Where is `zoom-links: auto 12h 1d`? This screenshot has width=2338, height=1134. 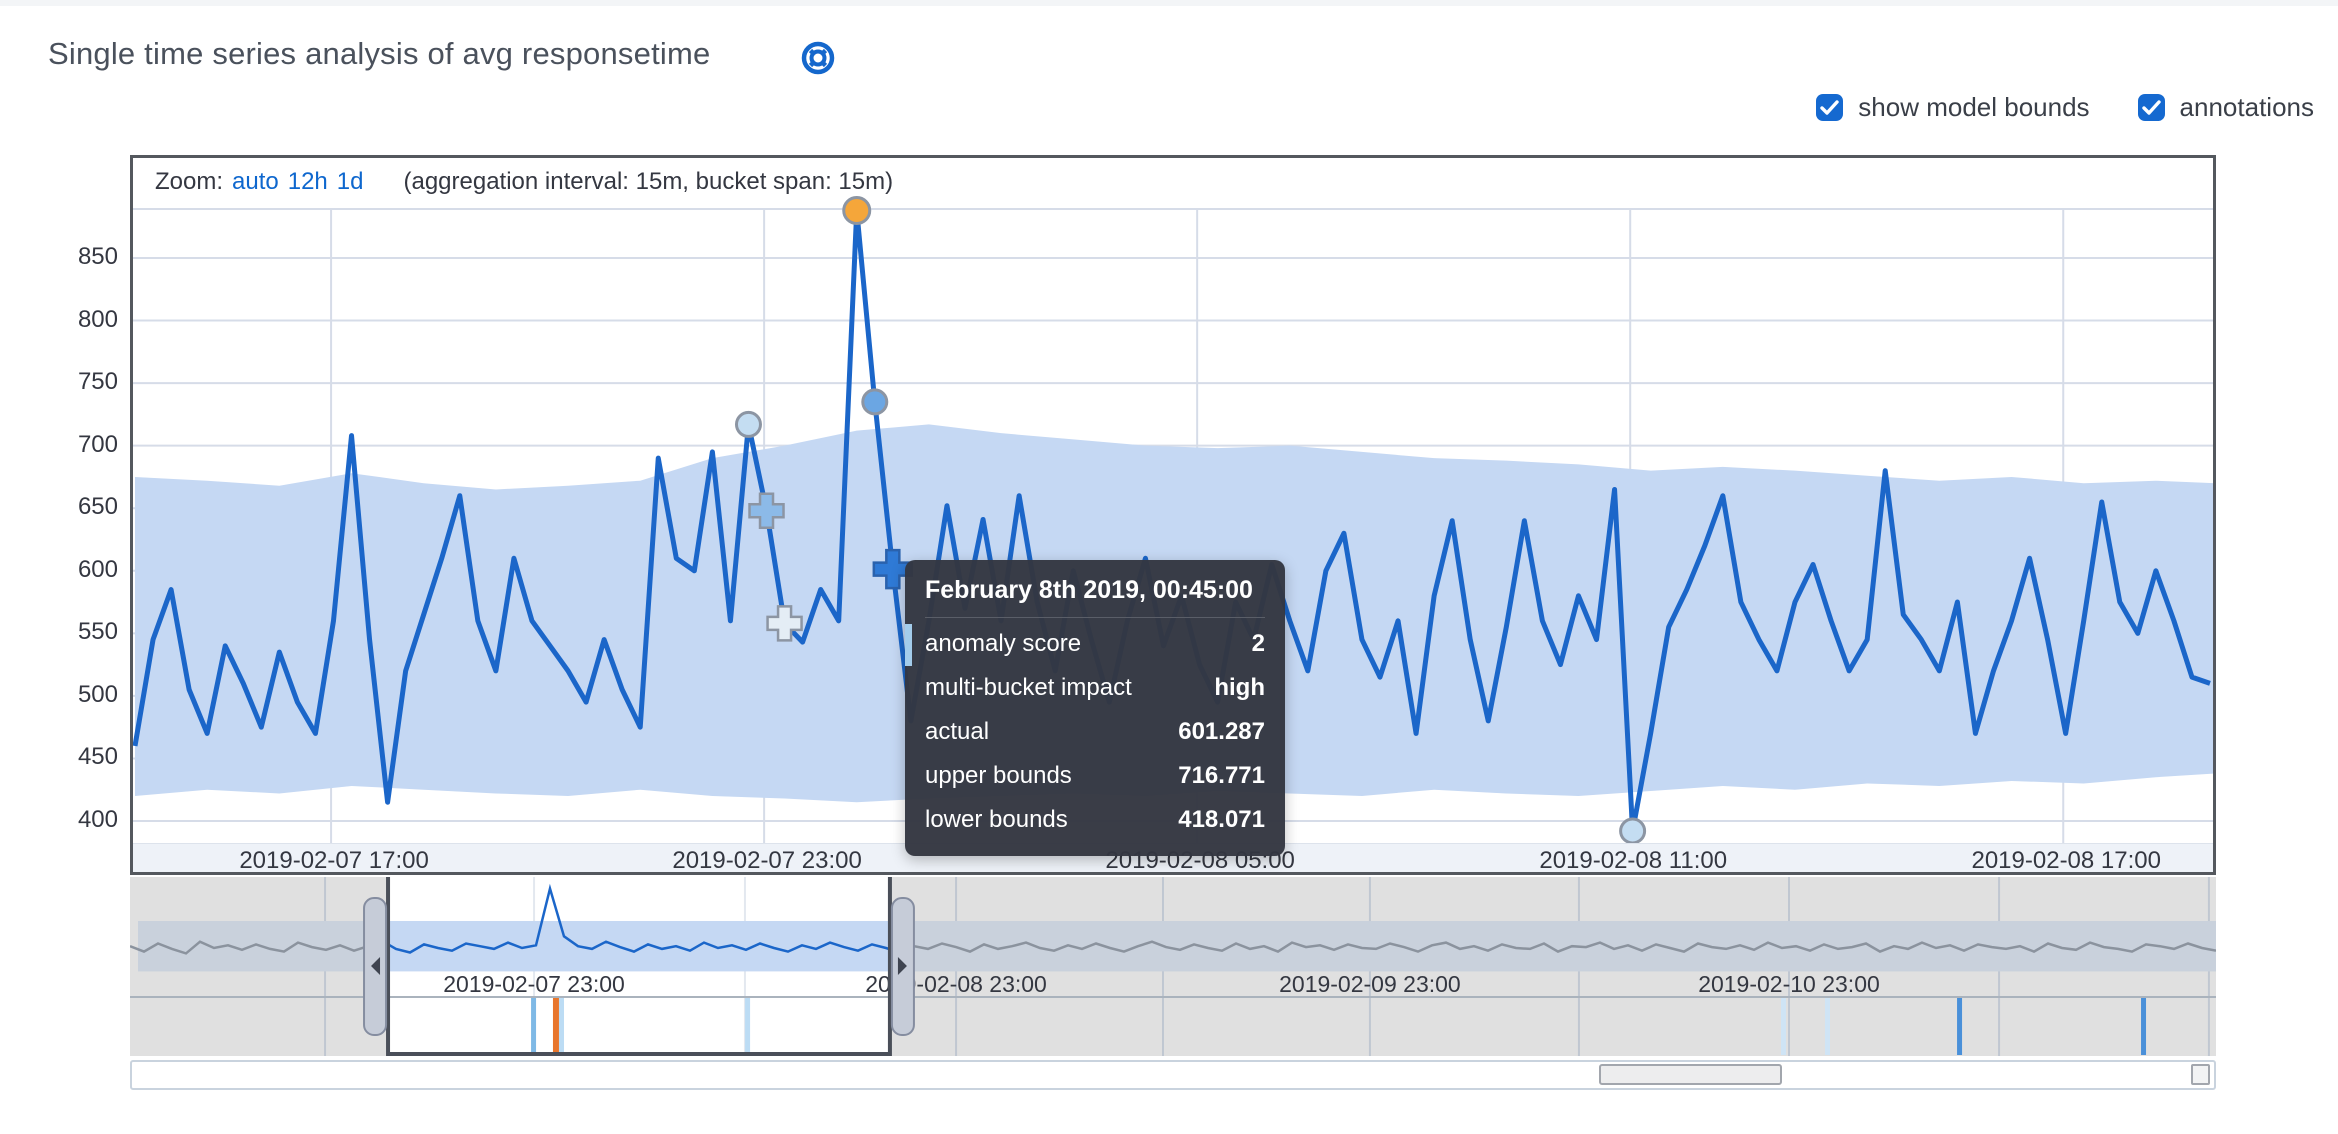 zoom-links: auto 12h 1d is located at coordinates (302, 182).